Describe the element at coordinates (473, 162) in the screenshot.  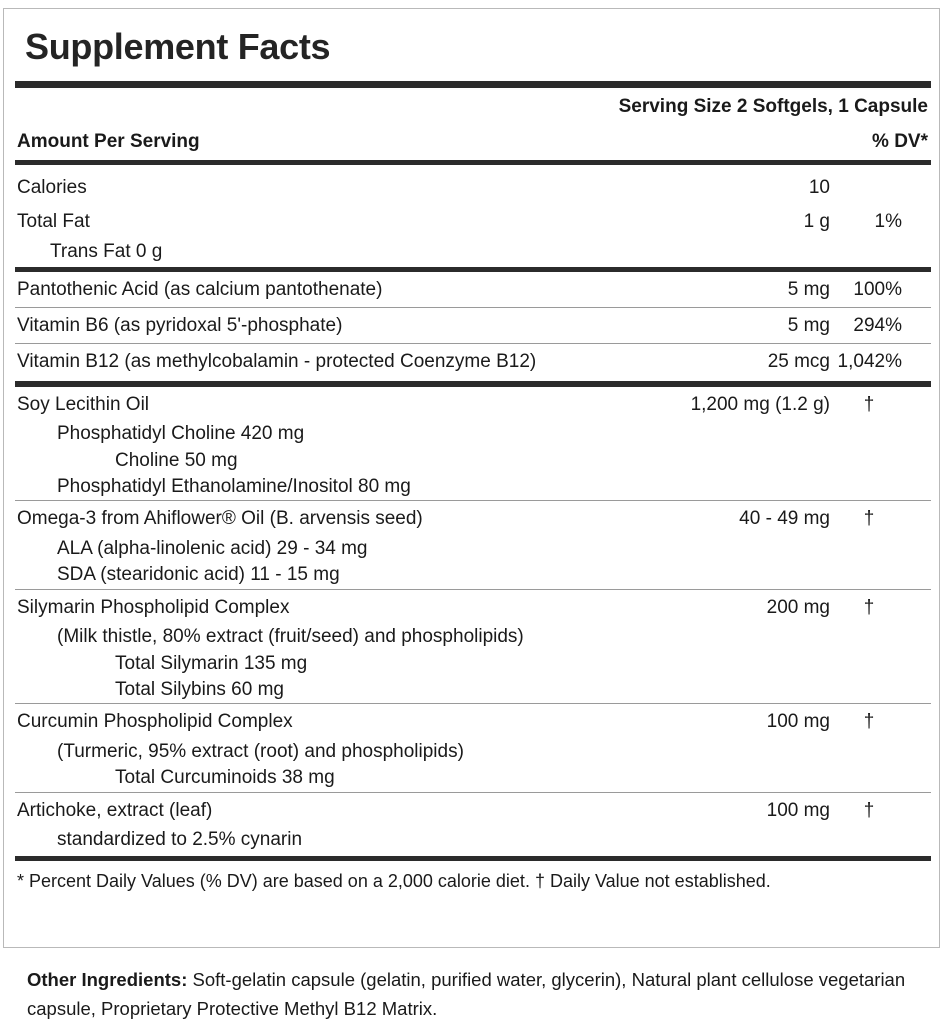
I see `divider-headers` at that location.